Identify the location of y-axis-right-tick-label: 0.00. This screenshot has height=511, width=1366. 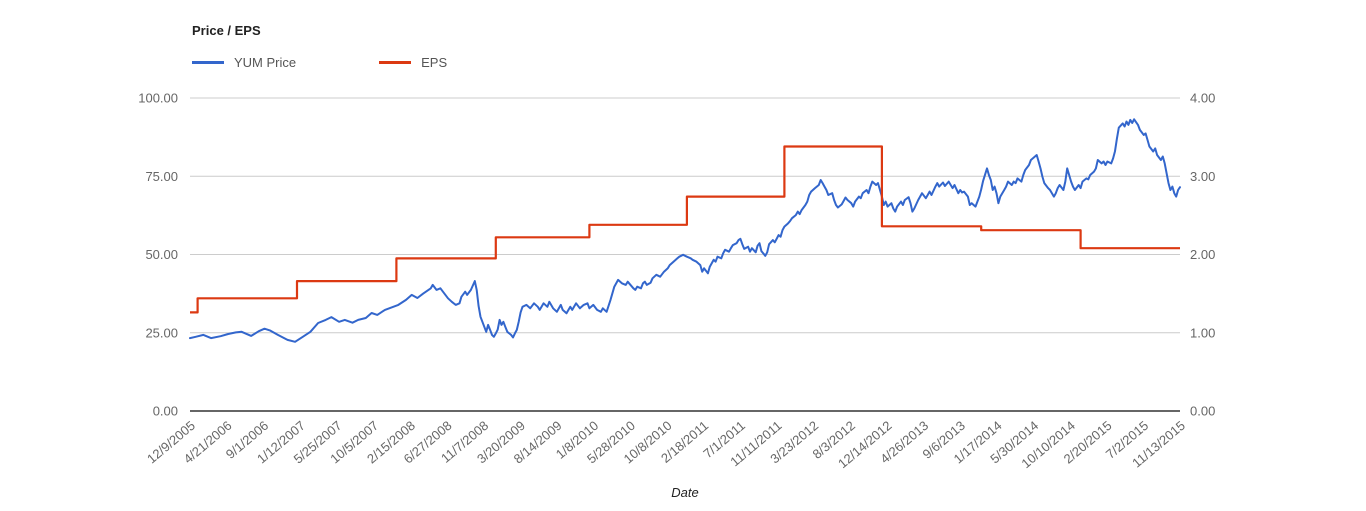
(1202, 411).